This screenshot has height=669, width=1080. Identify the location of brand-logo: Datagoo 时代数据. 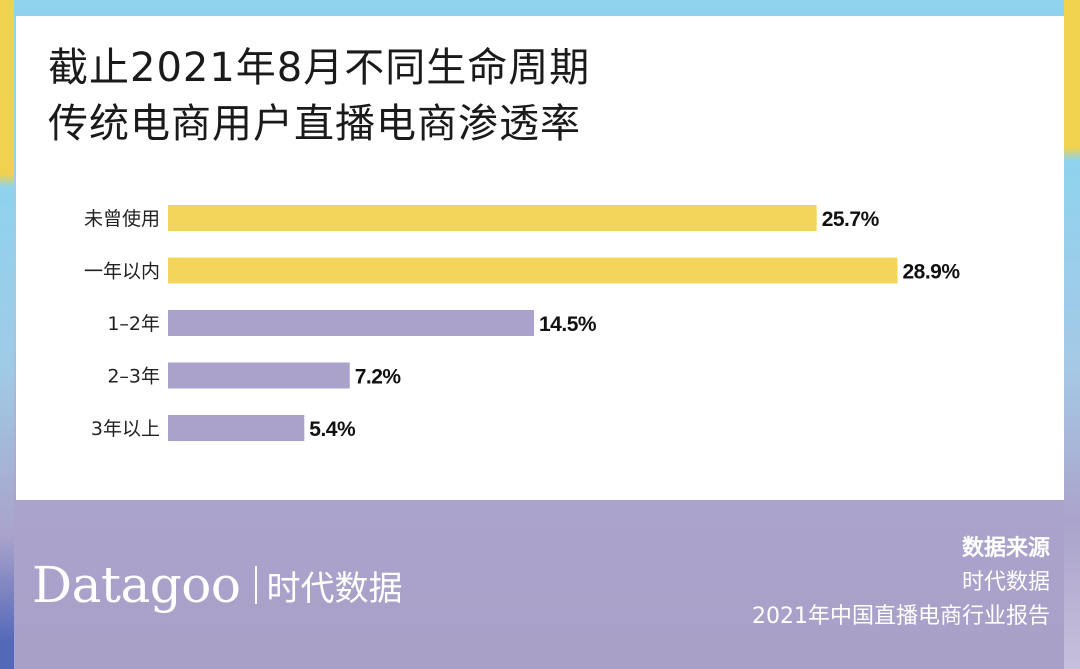
(217, 585).